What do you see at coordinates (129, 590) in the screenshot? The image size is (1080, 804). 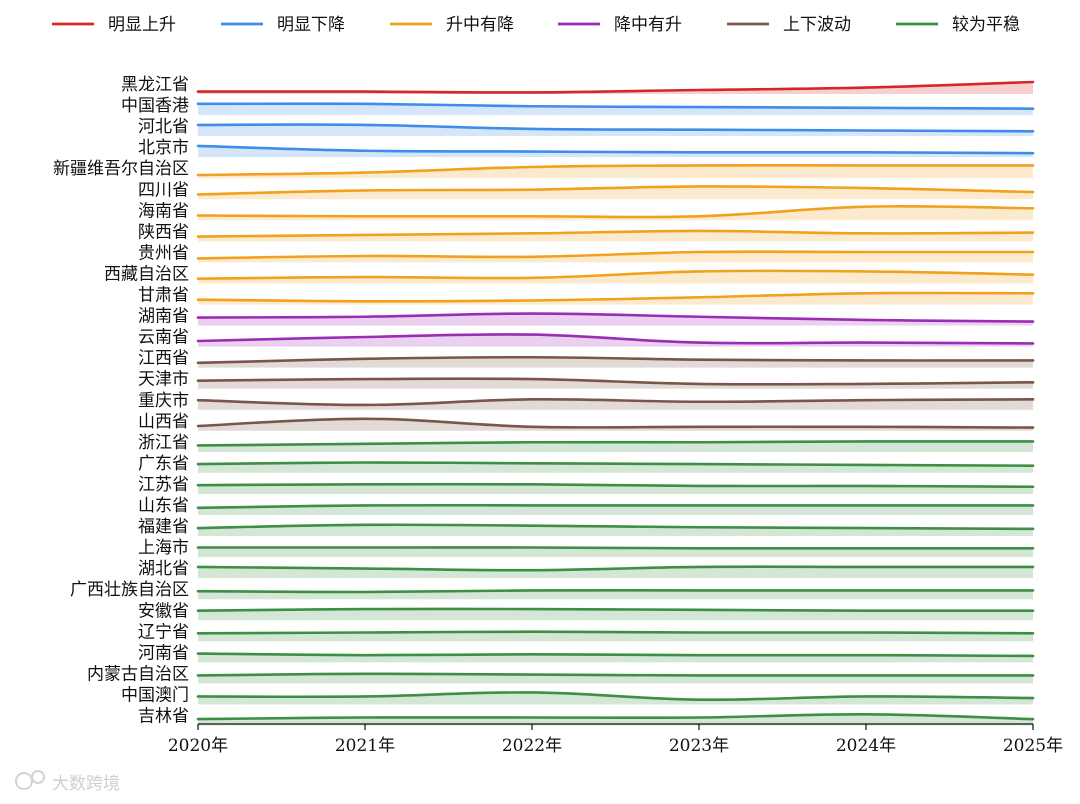 I see `row-label: 广西壮族自治区` at bounding box center [129, 590].